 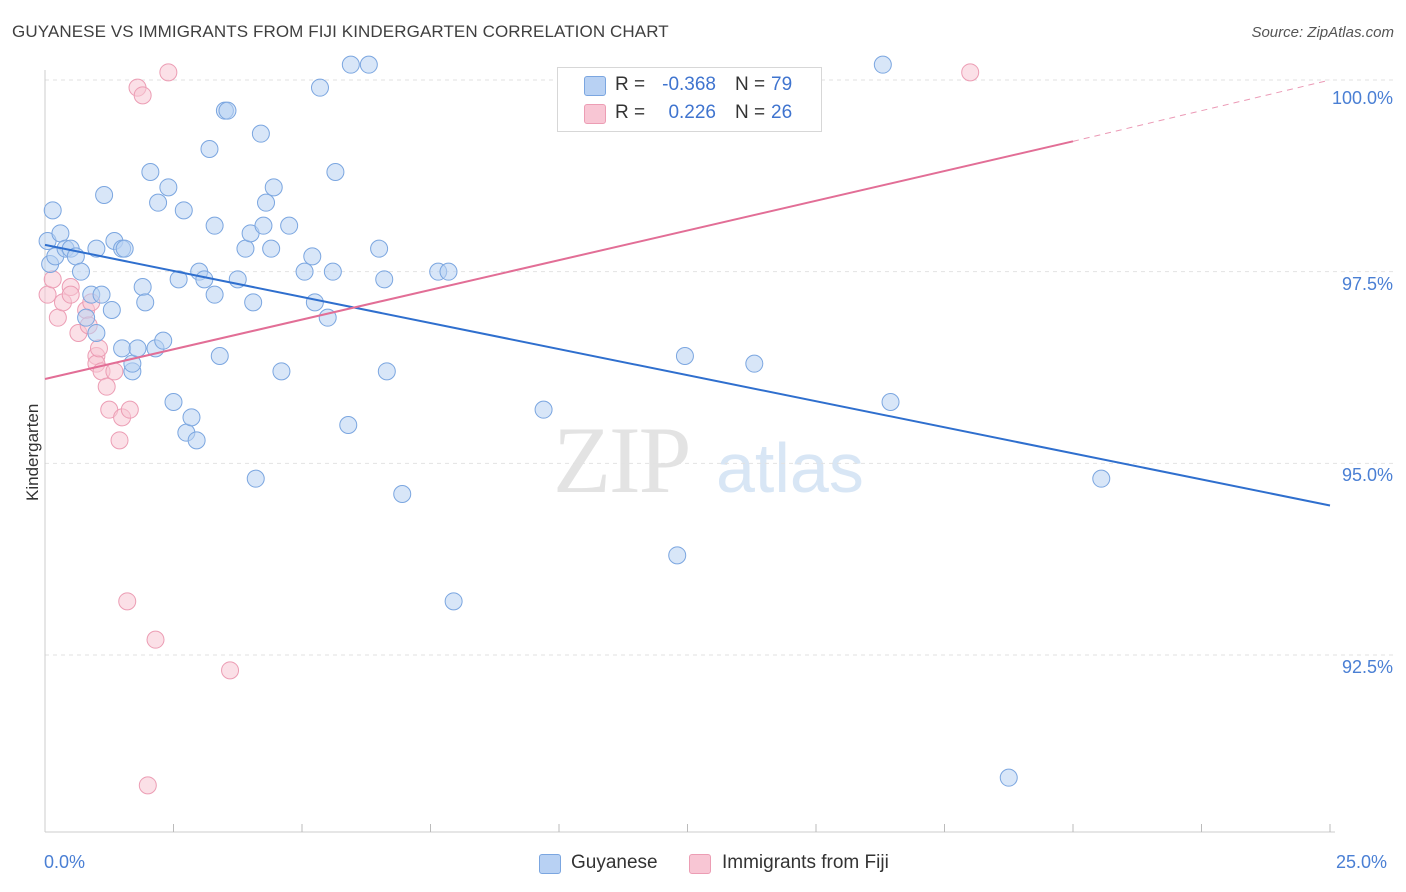 I want to click on guyanese-swatch-icon, so click(x=595, y=86).